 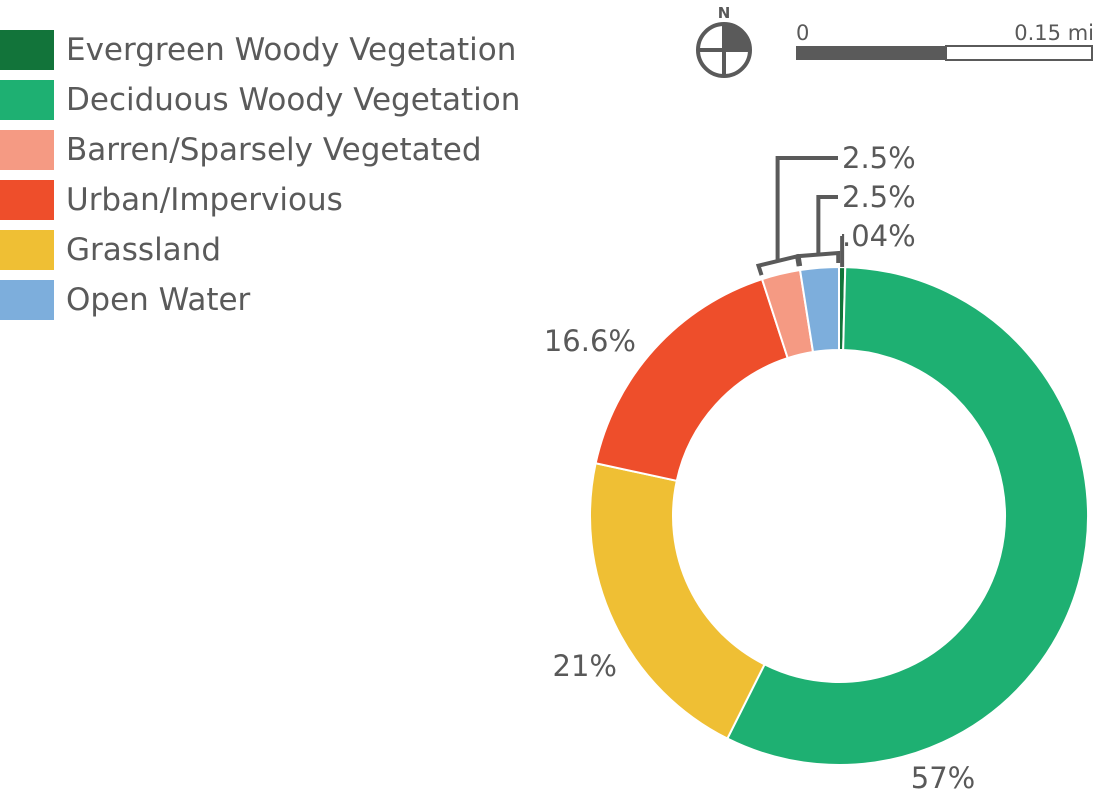 I want to click on slice-value-label: 57%, so click(x=943, y=778).